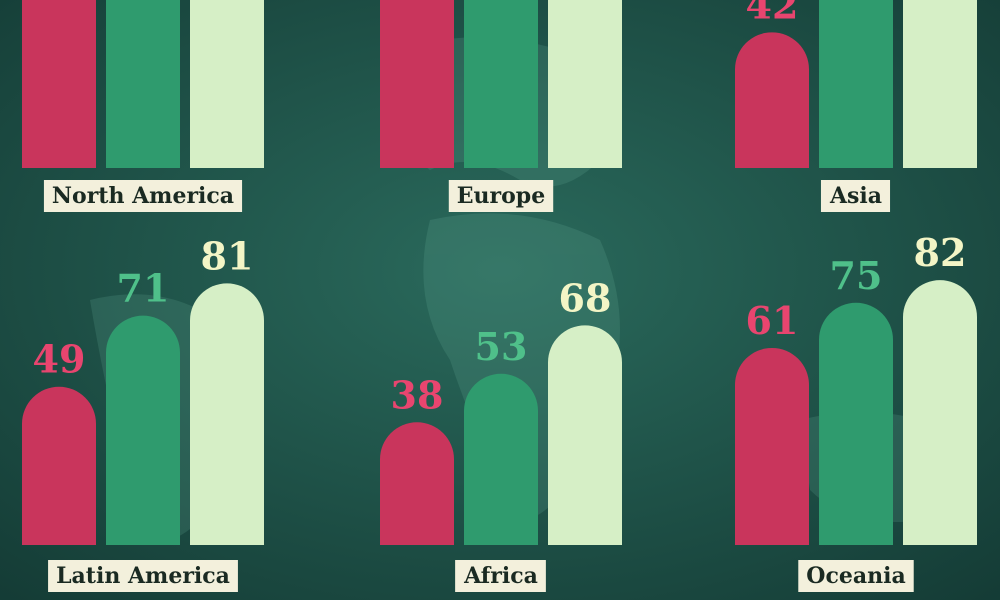 The width and height of the screenshot is (1000, 600). I want to click on region-label: Oceania, so click(855, 576).